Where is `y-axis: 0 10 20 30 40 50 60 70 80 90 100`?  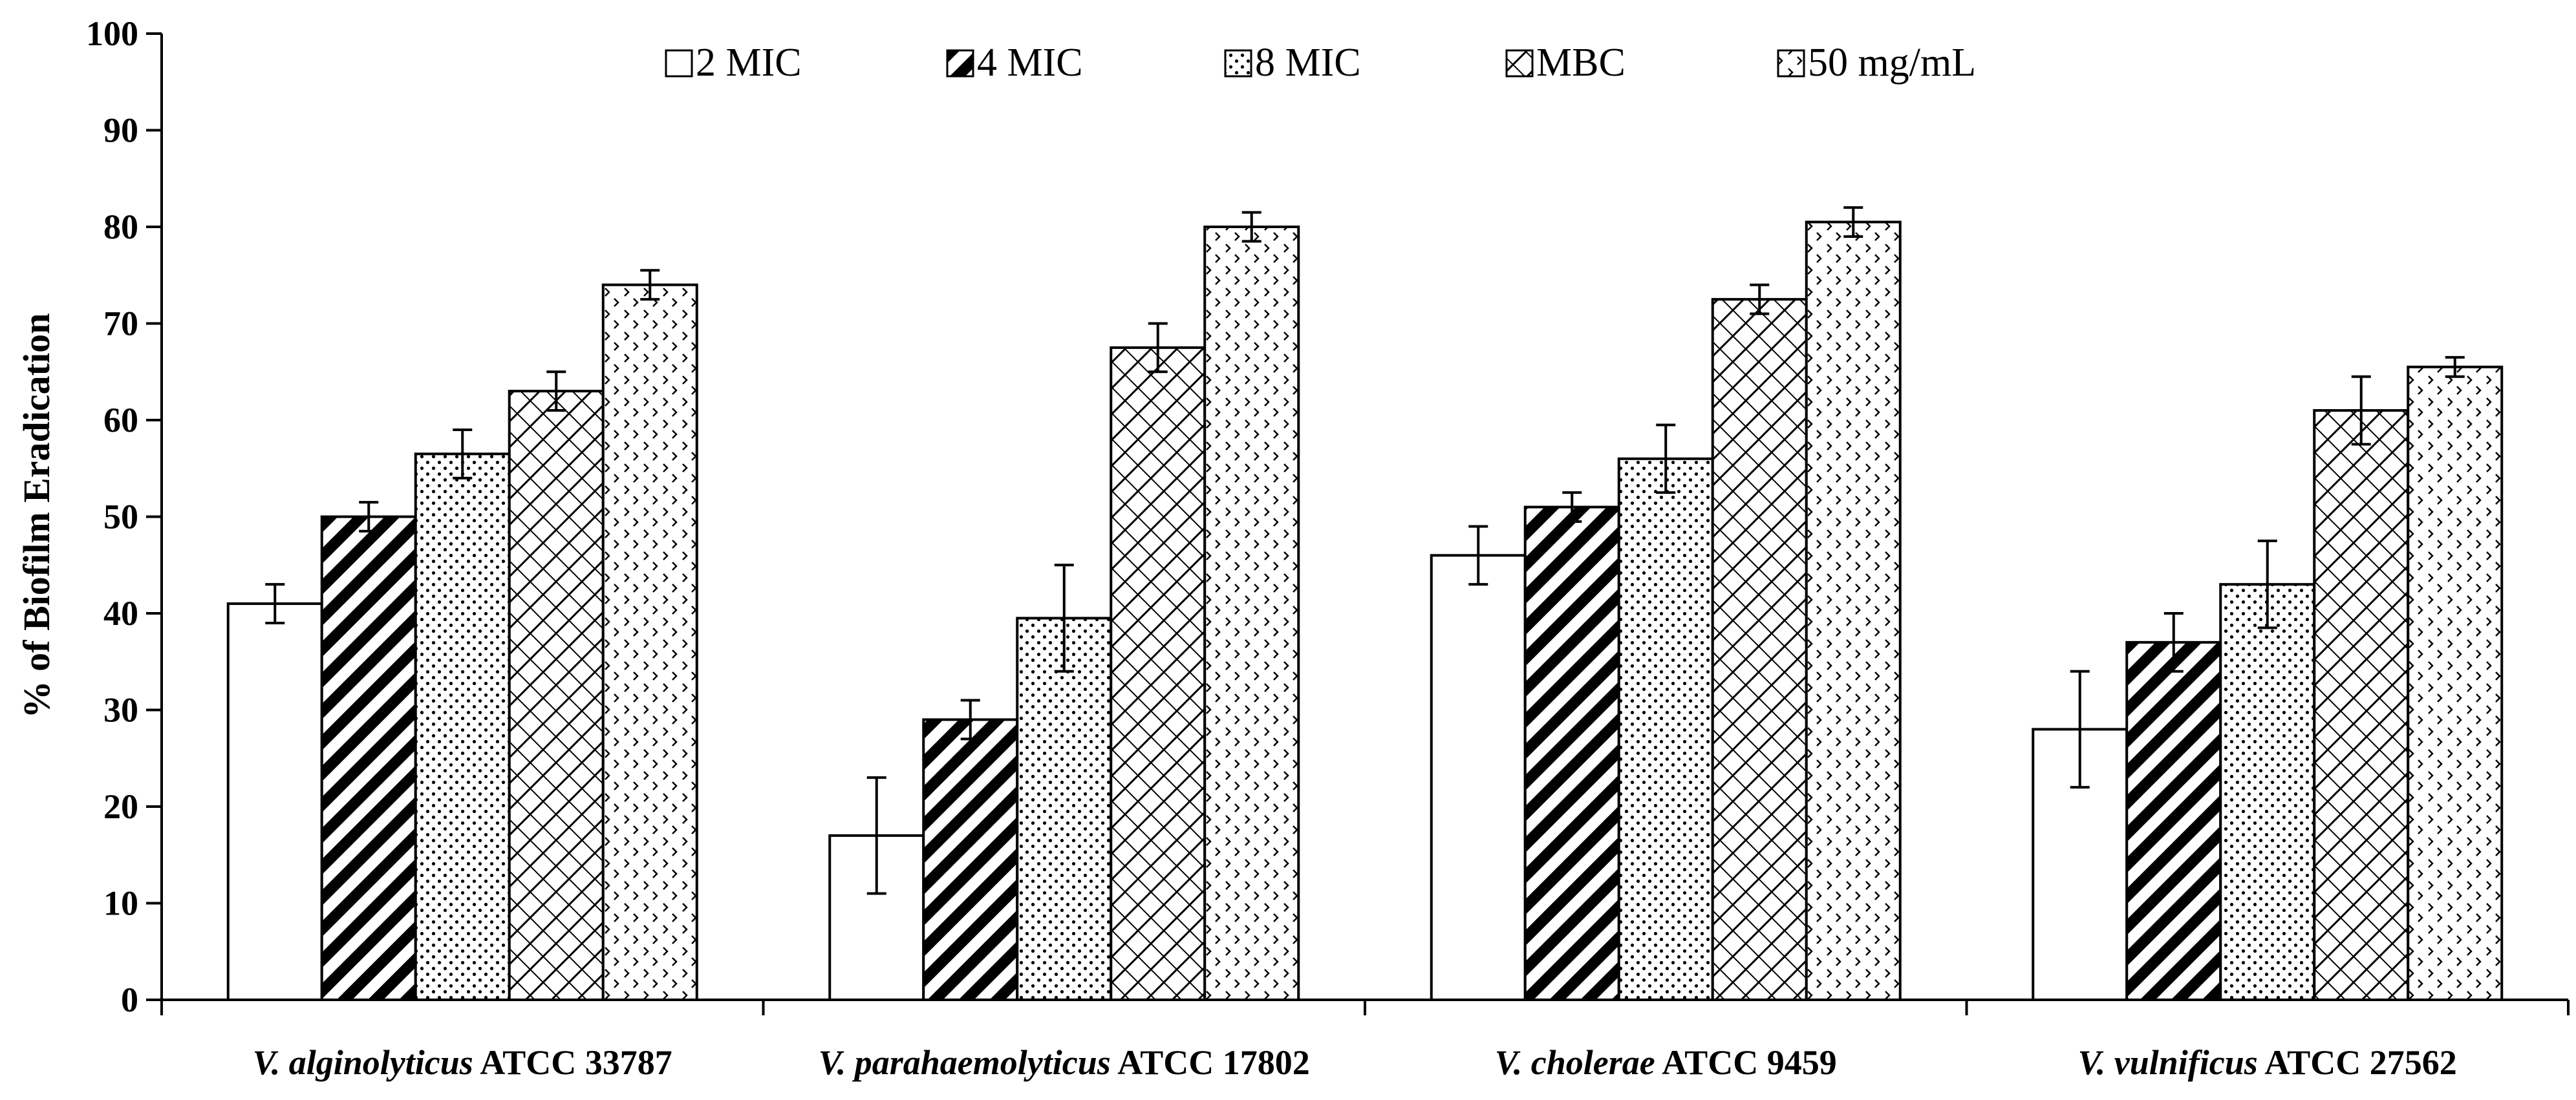
y-axis: 0 10 20 30 40 50 60 70 80 90 100 is located at coordinates (124, 517).